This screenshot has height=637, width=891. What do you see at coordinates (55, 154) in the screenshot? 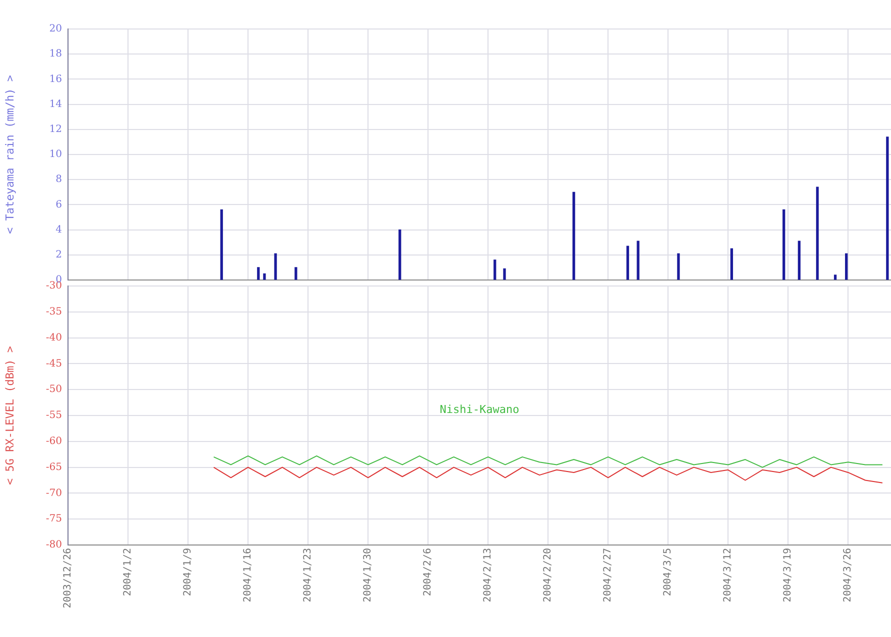
I see `y-tick-label: 10` at bounding box center [55, 154].